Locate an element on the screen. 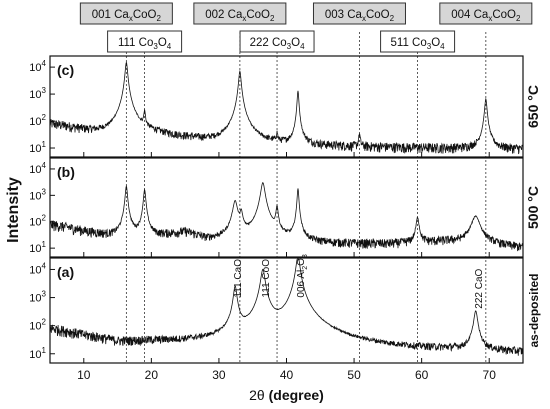 The height and width of the screenshot is (409, 550). reference-label-002: 002 CaxCoO2 is located at coordinates (240, 13).